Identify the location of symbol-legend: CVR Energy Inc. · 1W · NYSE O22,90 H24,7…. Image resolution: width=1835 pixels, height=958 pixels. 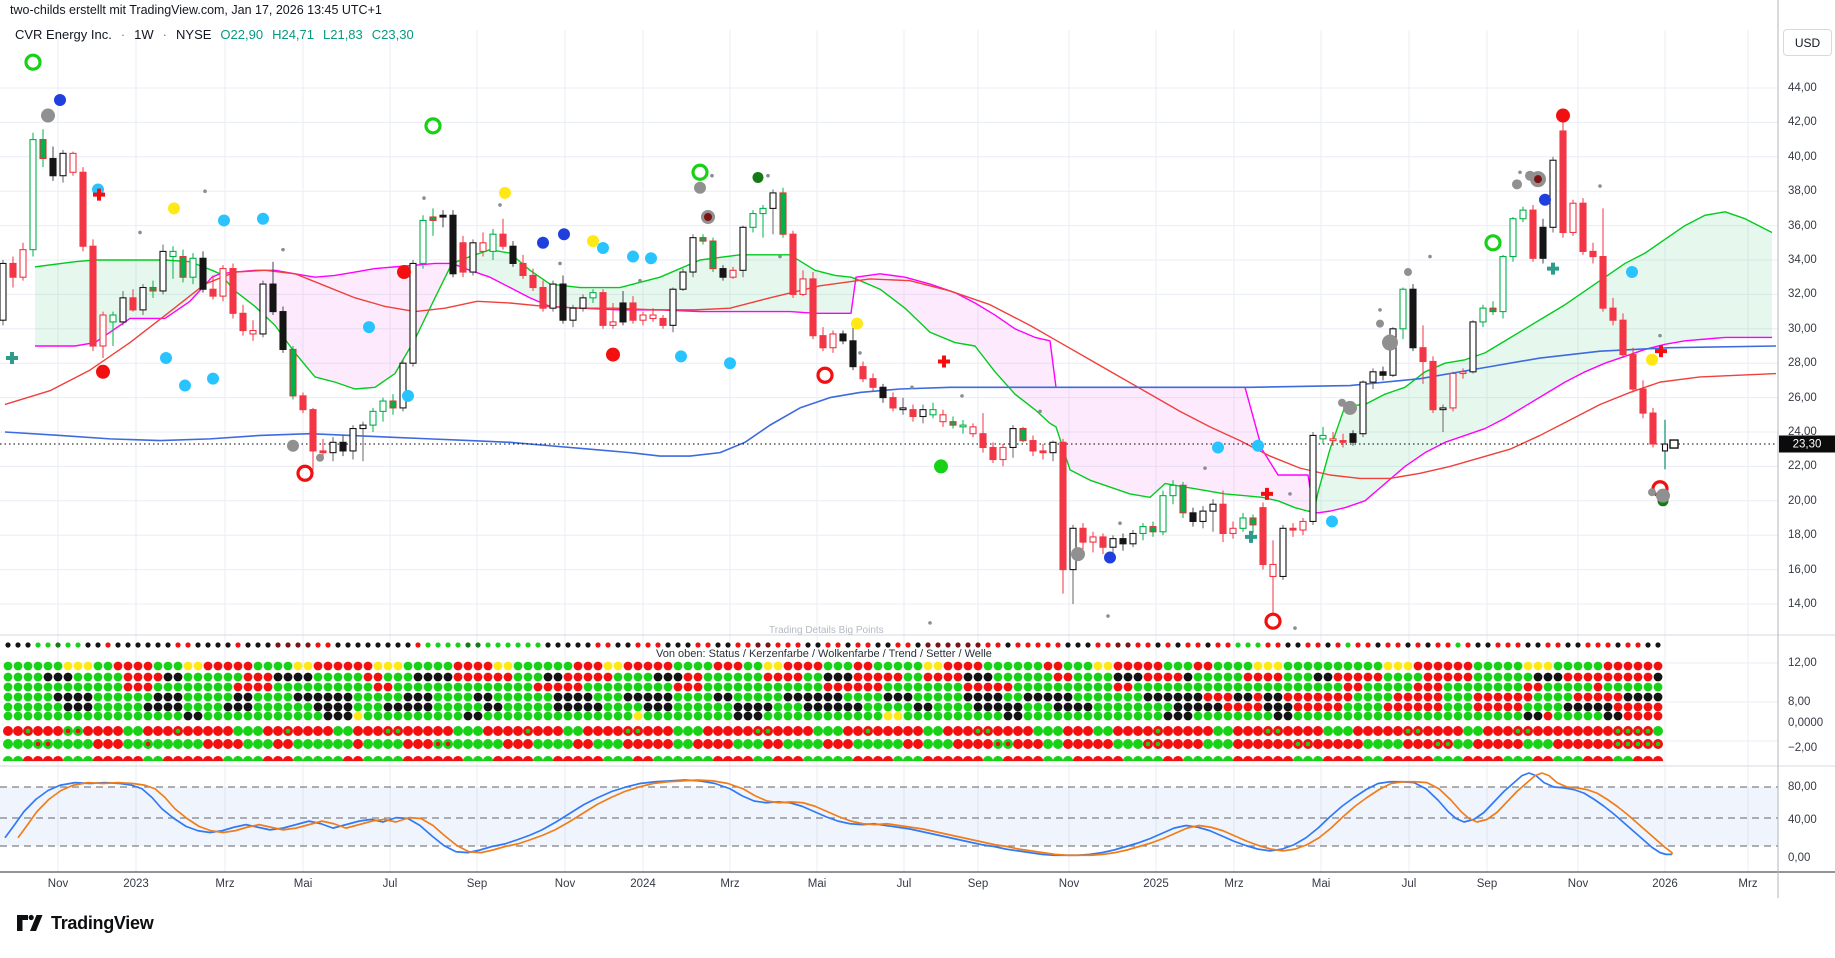
(214, 34).